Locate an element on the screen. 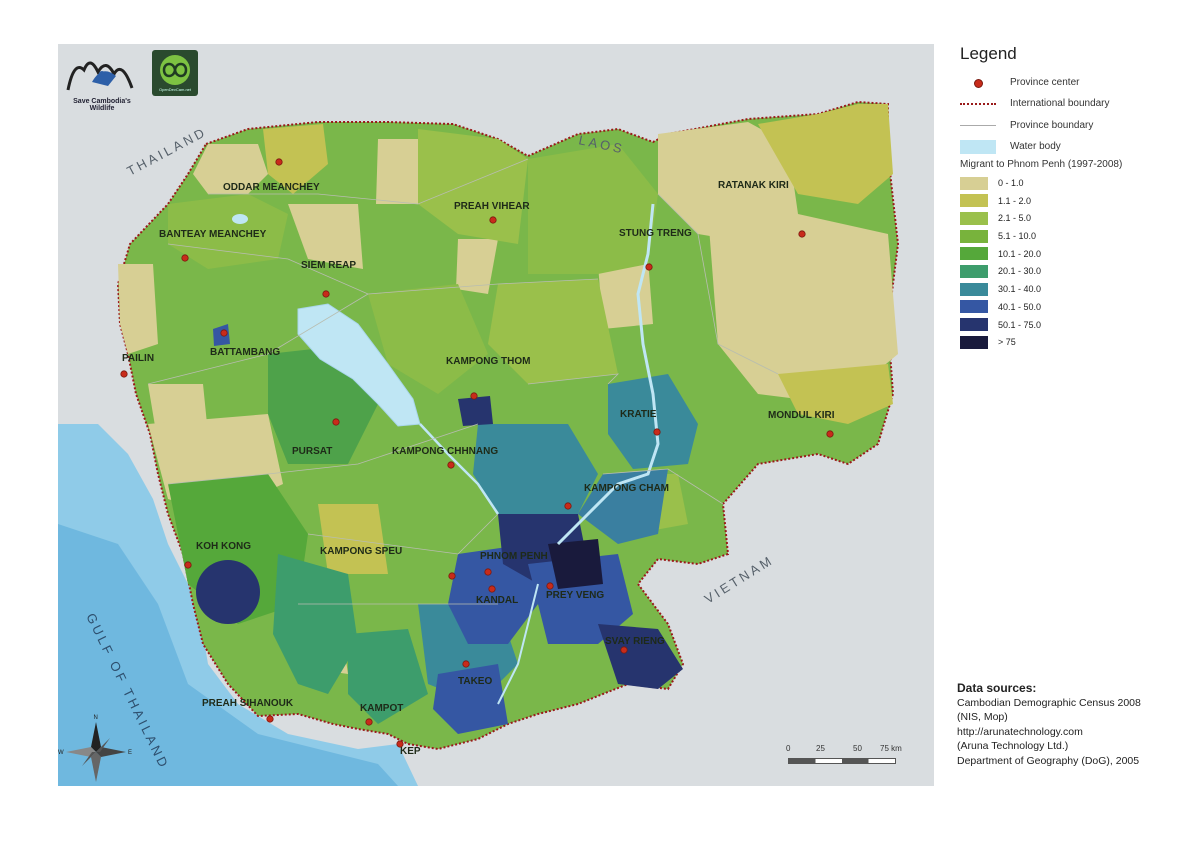 The image size is (1200, 847). sea-deep is located at coordinates (228, 655).